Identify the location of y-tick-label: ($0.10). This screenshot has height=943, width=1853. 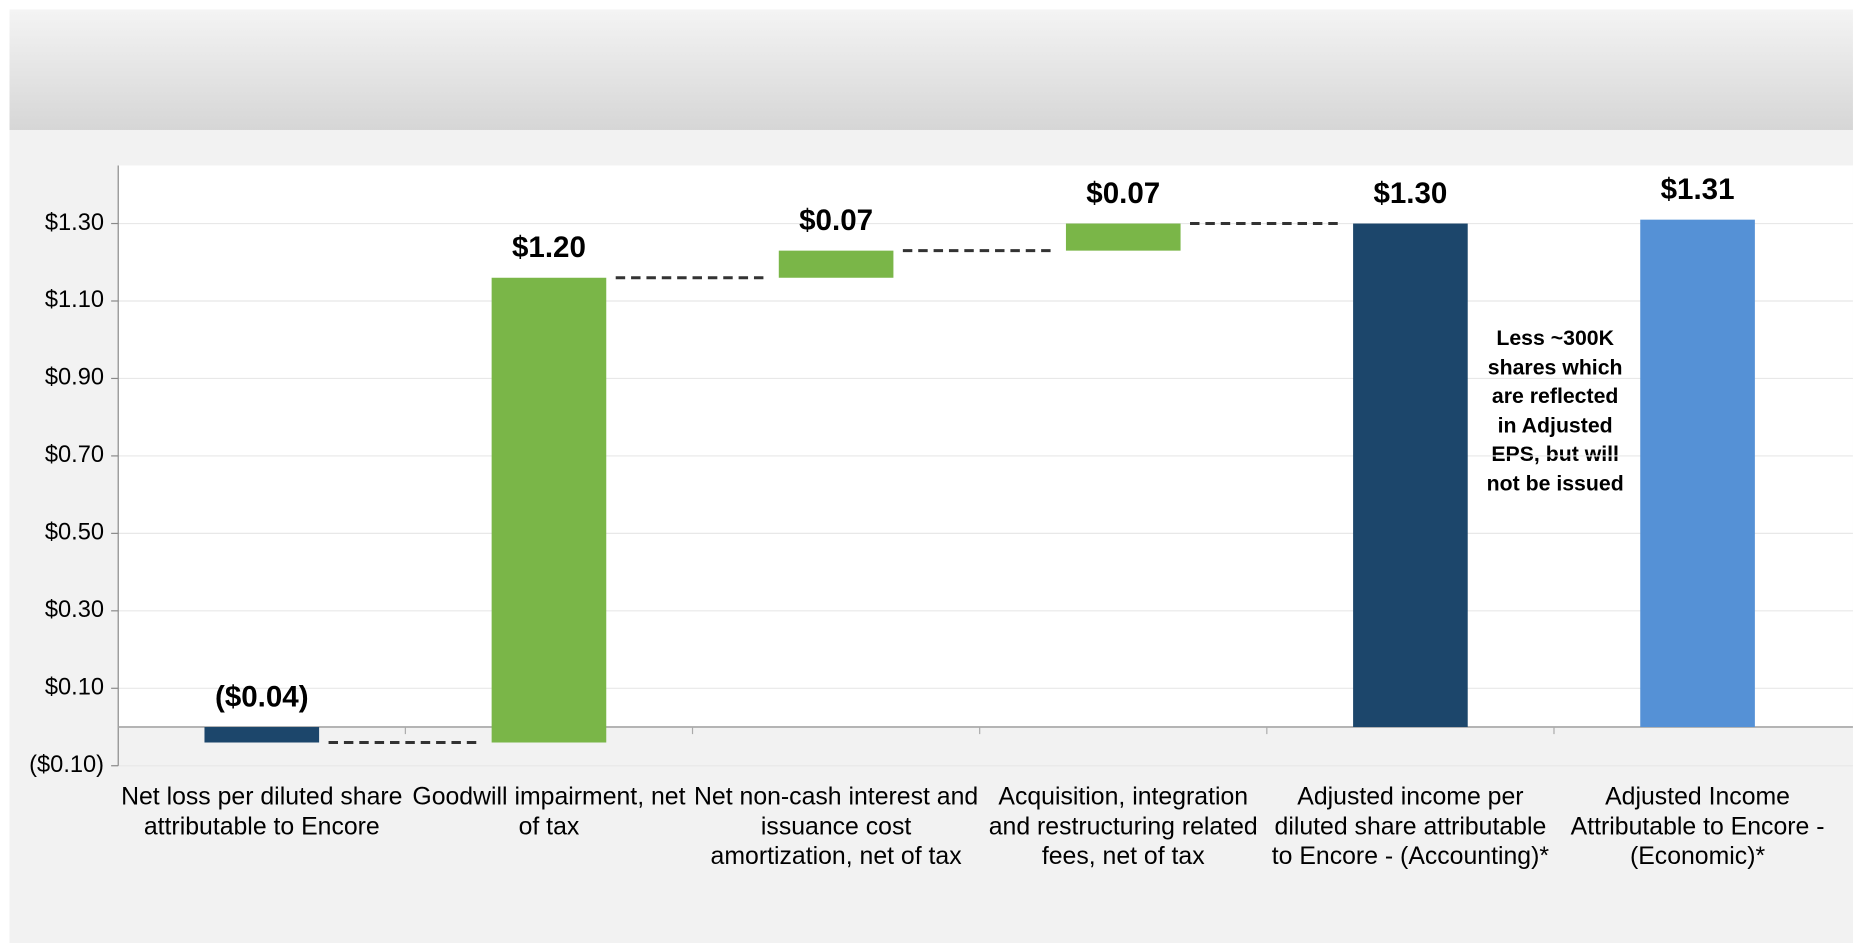
(66, 765).